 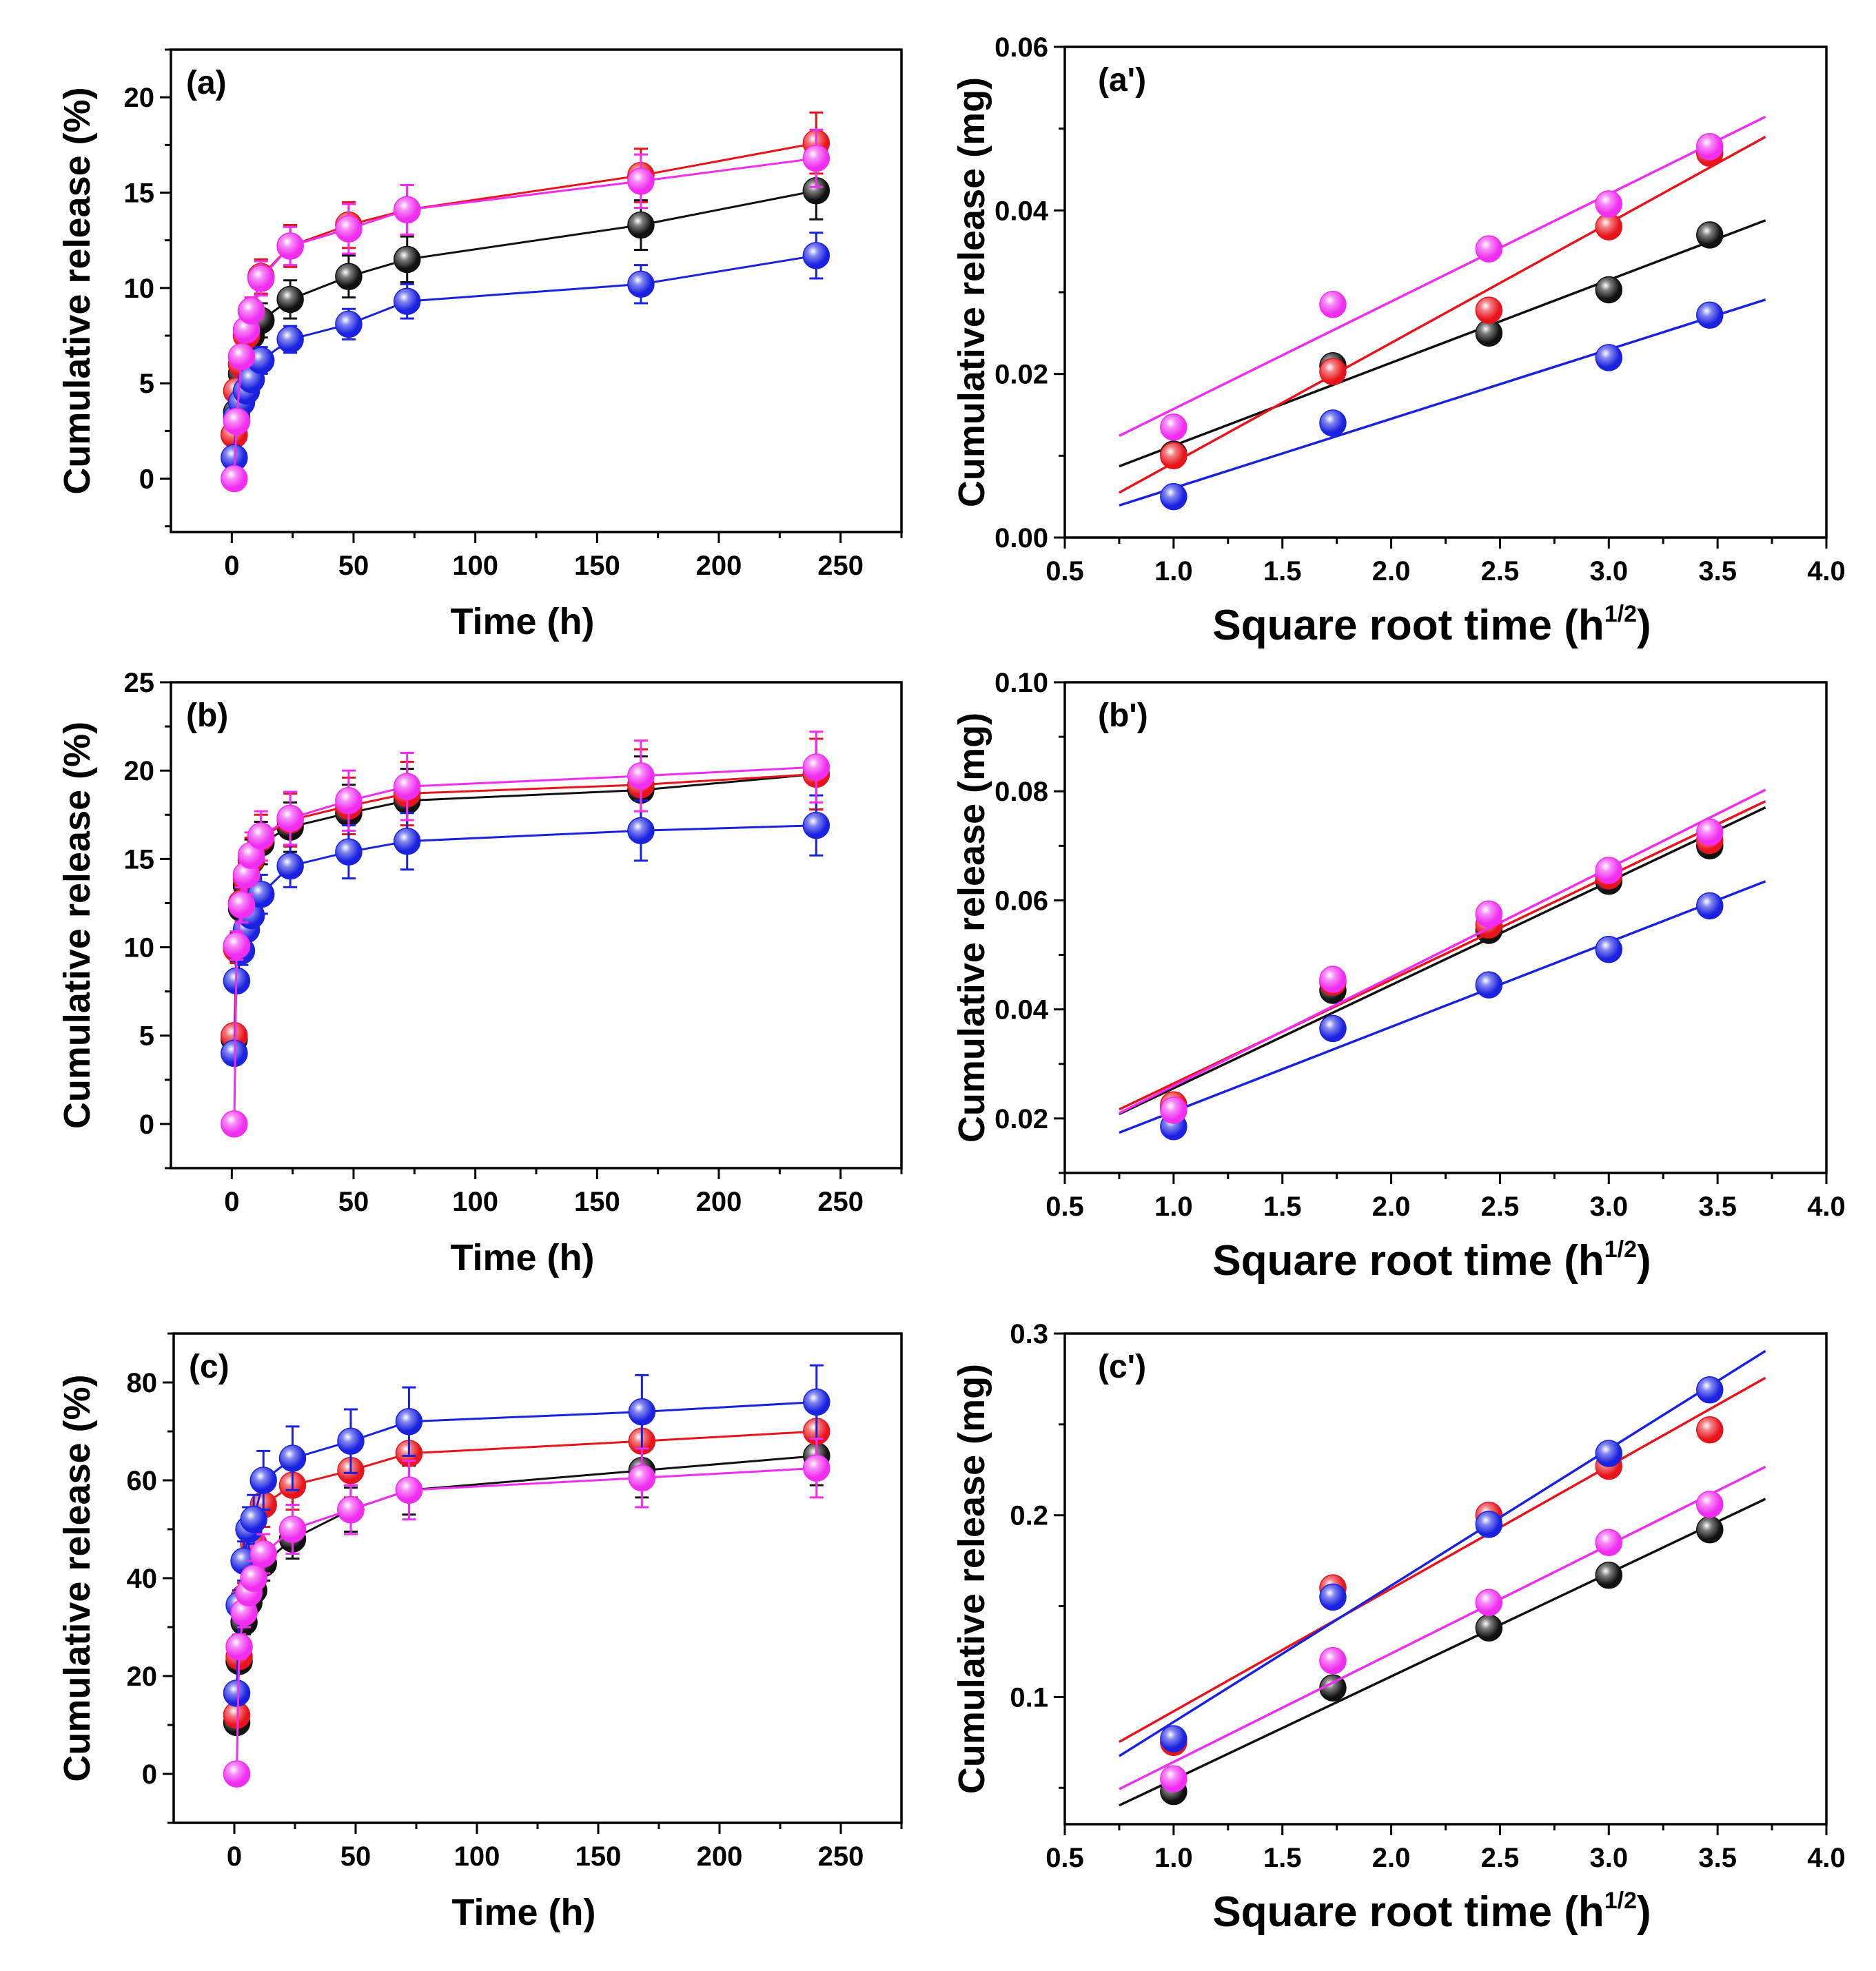 I want to click on y-tick-label: 0.02, so click(x=1021, y=1119).